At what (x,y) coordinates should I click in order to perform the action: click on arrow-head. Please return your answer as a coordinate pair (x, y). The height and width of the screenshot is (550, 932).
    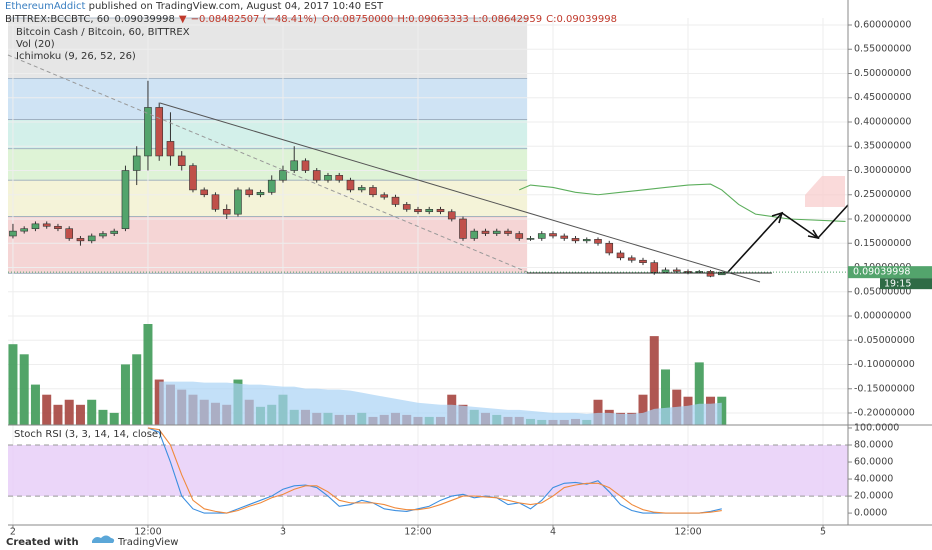
    Looking at the image, I should click on (777, 217).